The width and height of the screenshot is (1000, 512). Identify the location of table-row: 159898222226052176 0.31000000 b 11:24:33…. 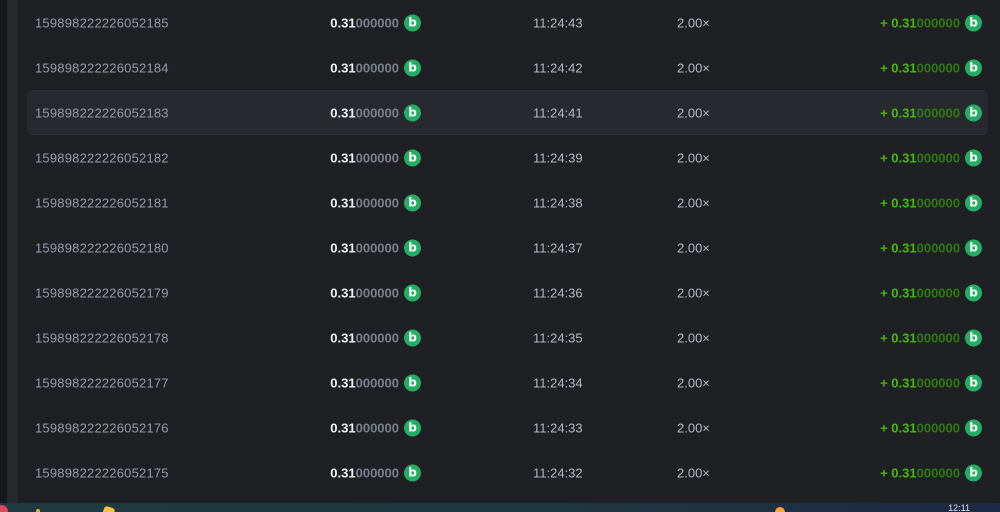
(500, 427).